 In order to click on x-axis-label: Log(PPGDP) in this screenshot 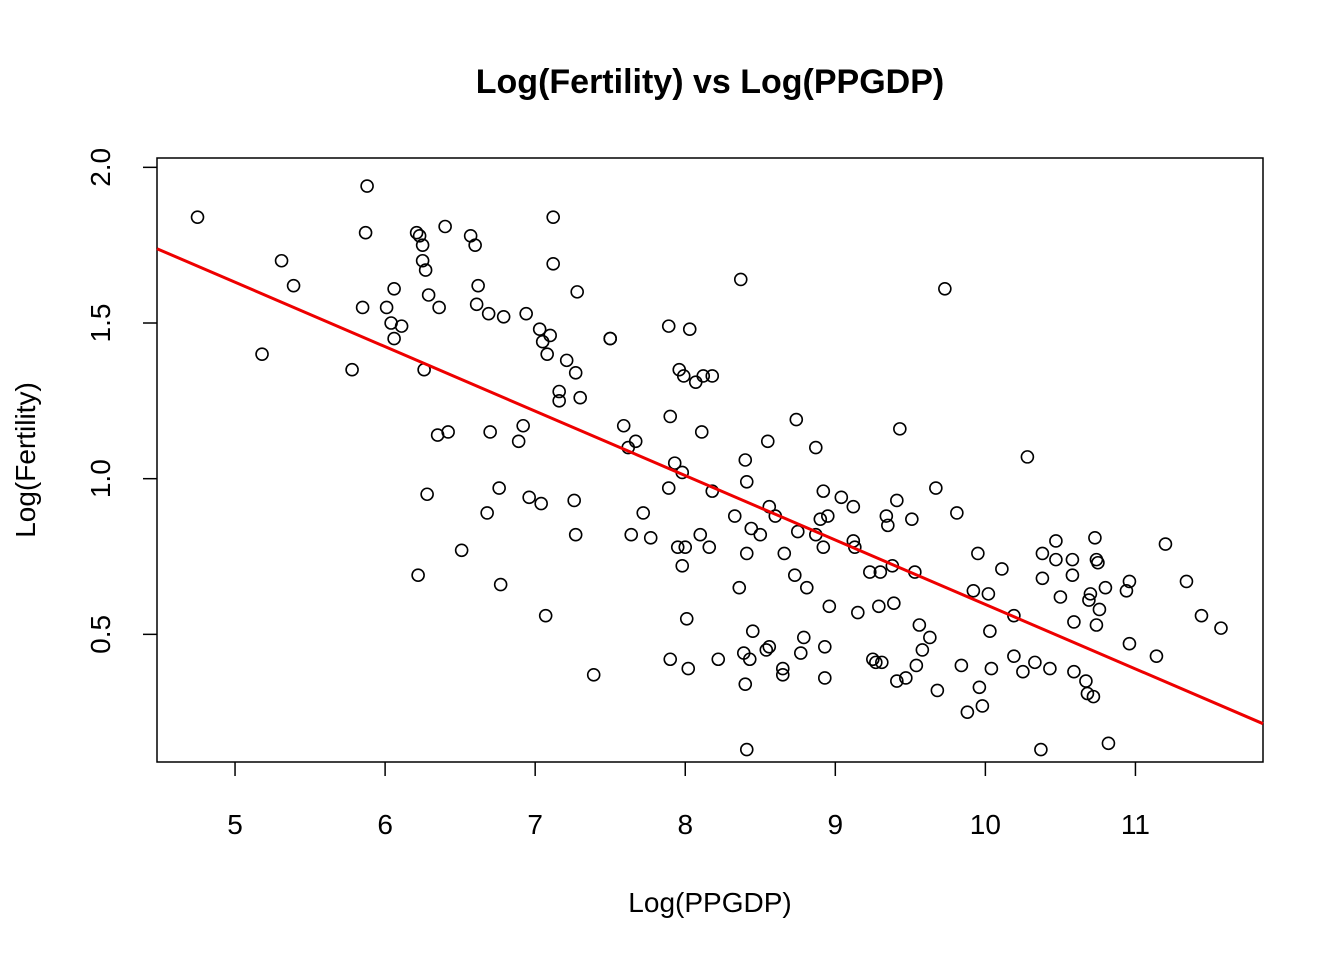, I will do `click(709, 902)`.